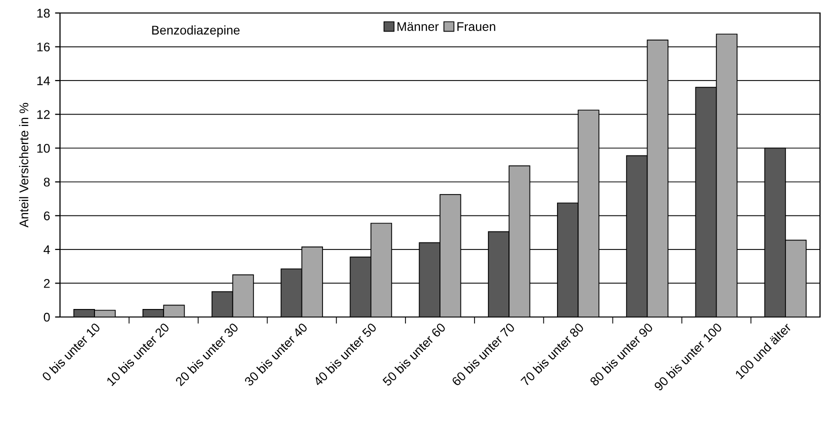  I want to click on y-tick-label: 10, so click(43, 148).